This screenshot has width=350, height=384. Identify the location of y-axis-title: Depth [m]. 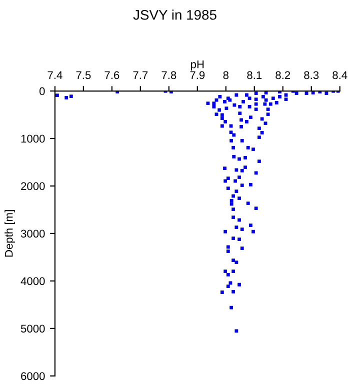
(9, 233).